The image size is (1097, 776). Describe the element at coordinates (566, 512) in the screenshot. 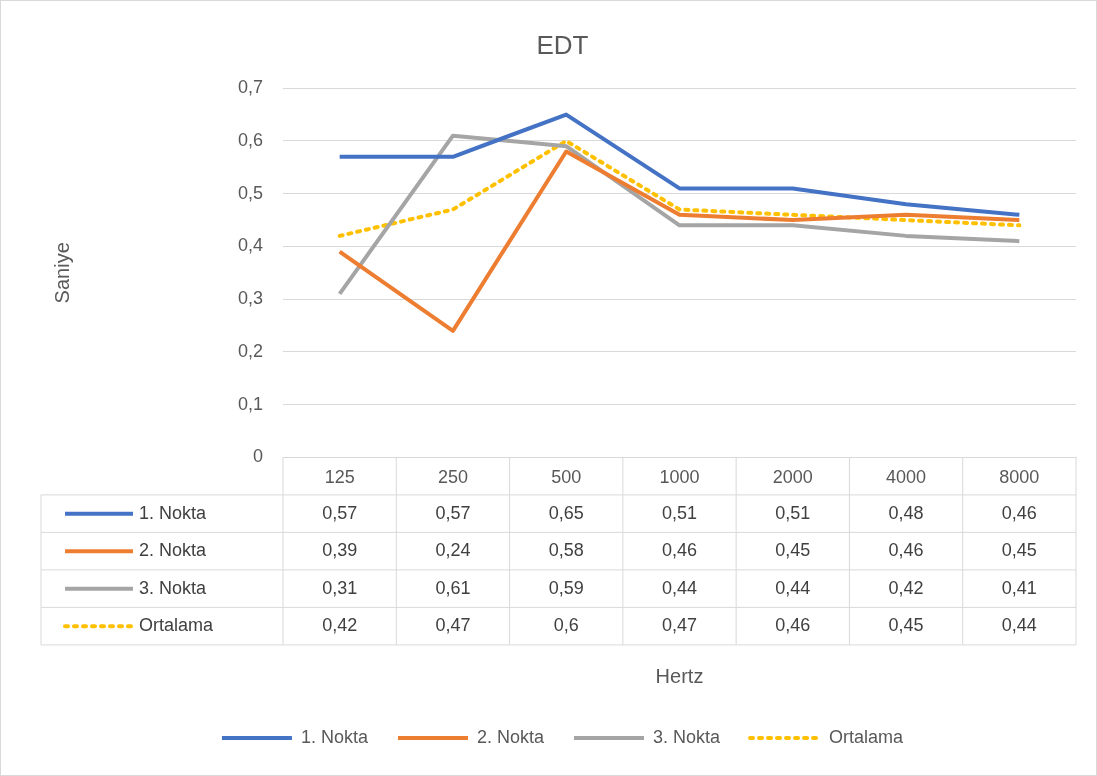

I see `data-label: 0,65` at that location.